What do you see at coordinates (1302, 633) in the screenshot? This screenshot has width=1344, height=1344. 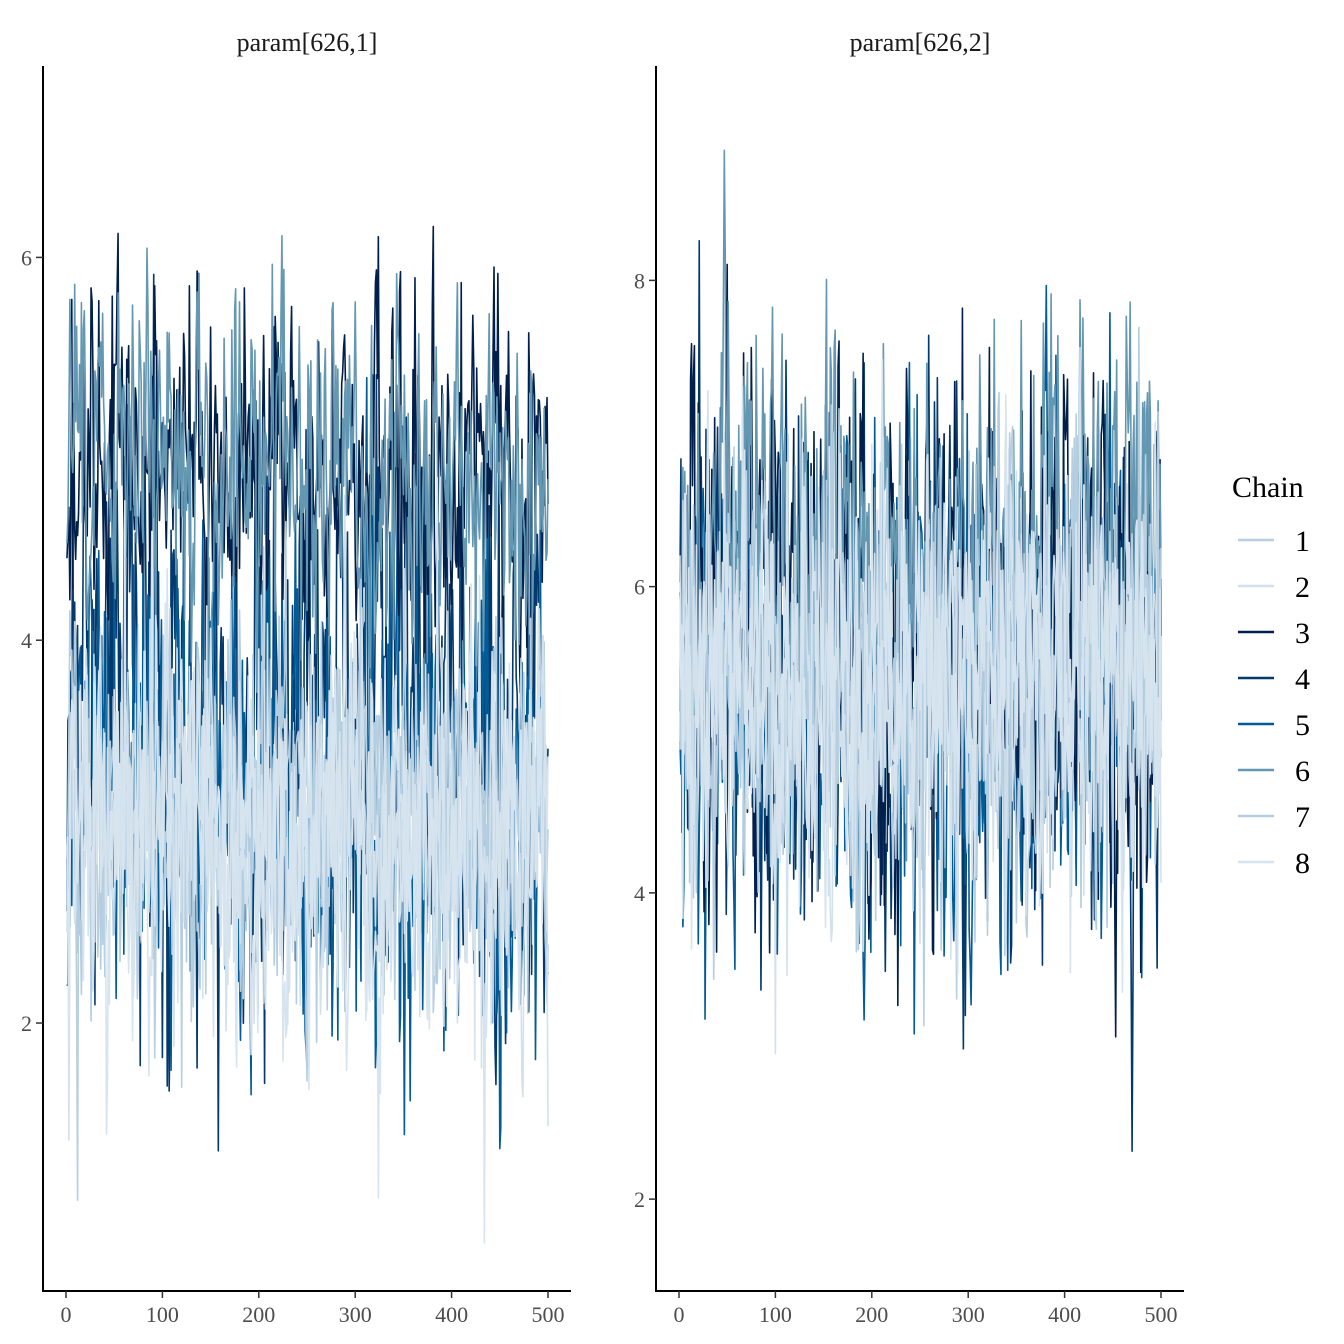 I see `legend-label: 3` at bounding box center [1302, 633].